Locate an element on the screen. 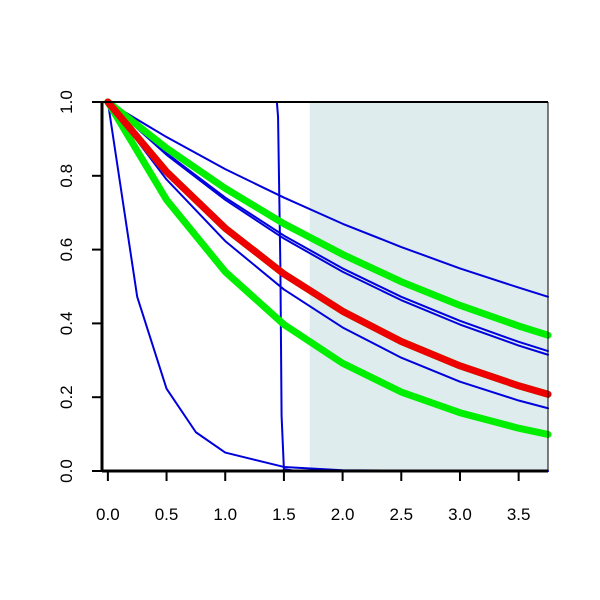  x-tick-label: 2.0 is located at coordinates (343, 514).